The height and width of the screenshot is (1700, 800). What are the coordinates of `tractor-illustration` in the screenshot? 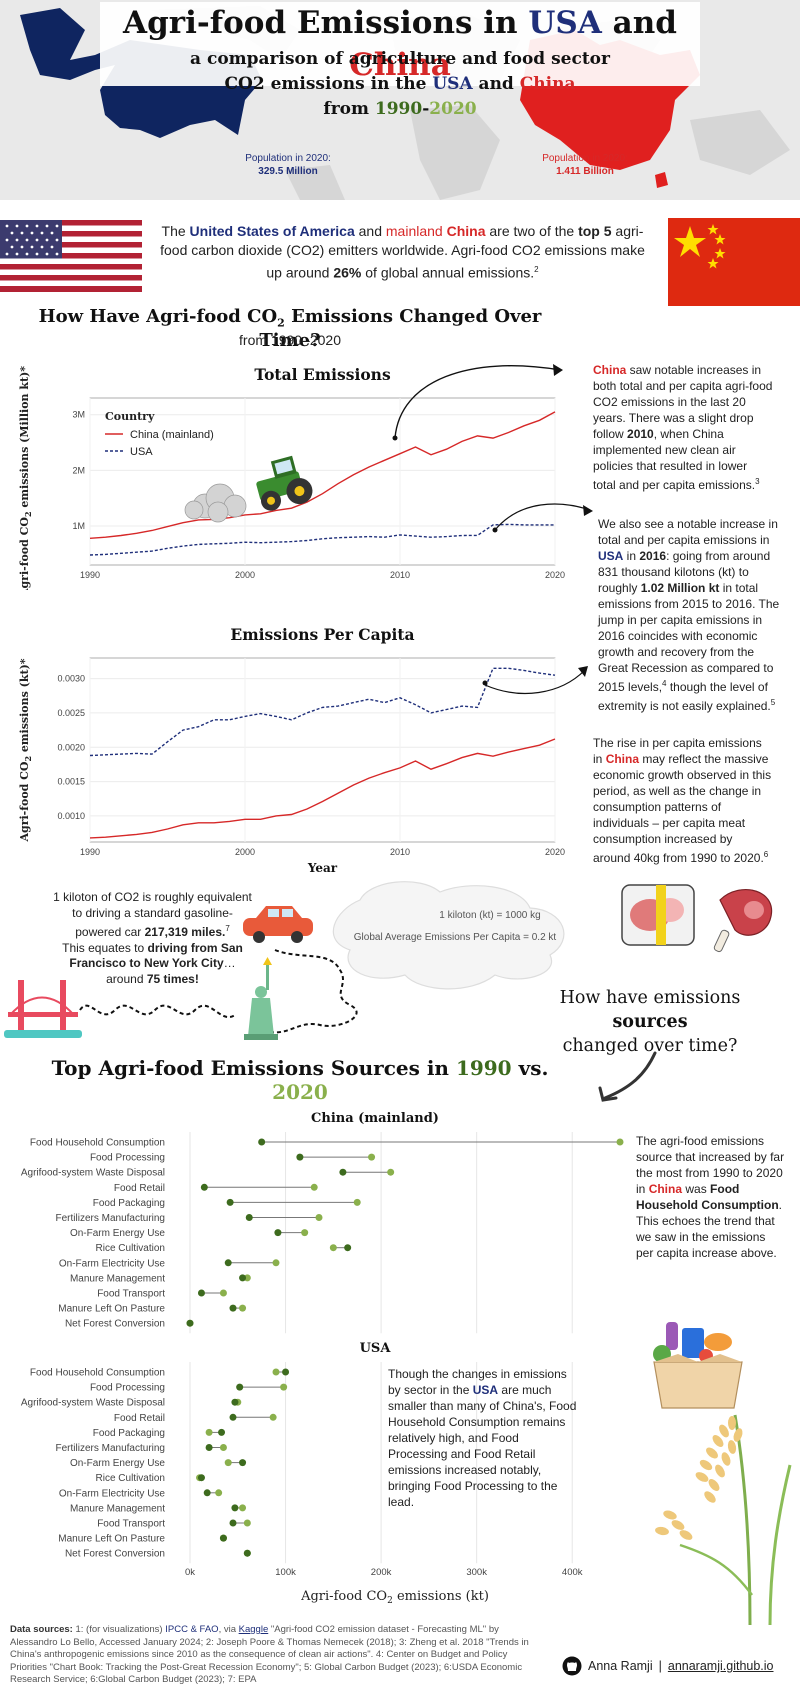 It's located at (248, 489).